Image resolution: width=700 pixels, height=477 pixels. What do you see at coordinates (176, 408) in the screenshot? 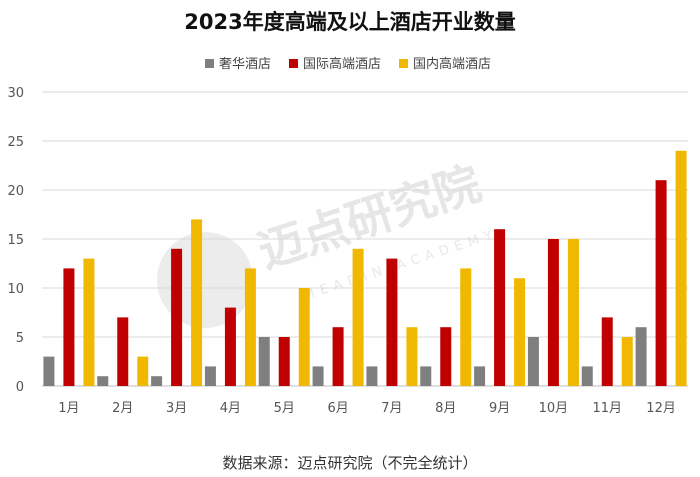
I see `x-tick-label: 3月` at bounding box center [176, 408].